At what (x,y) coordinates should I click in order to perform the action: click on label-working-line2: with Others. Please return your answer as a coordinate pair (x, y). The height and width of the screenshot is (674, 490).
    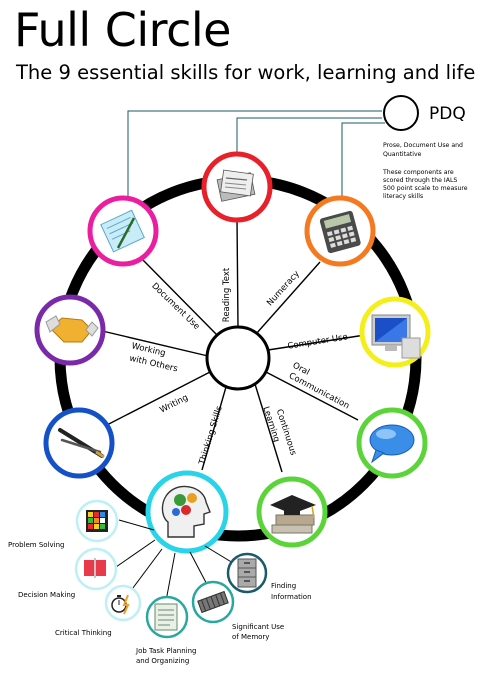
    Looking at the image, I should click on (153, 364).